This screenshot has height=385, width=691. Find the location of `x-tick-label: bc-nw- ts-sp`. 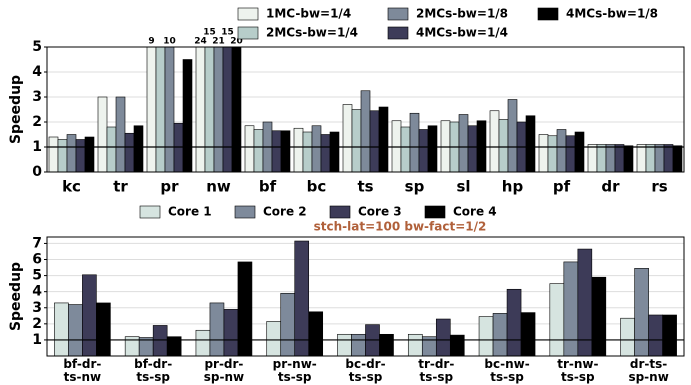

x-tick-label: bc-nw- ts-sp is located at coordinates (507, 370).